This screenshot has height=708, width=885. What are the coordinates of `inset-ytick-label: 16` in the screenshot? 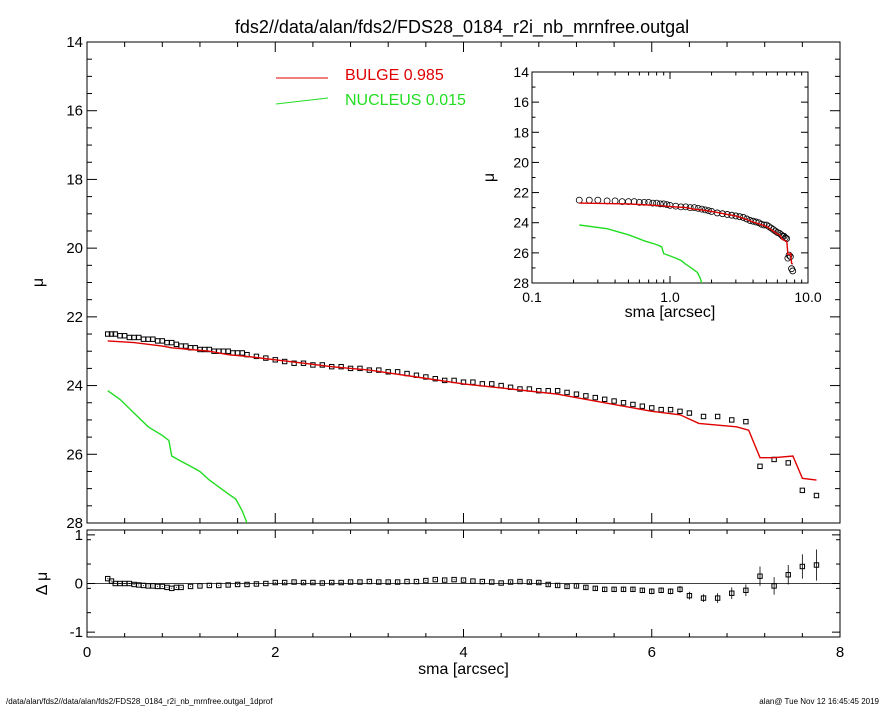 It's located at (521, 102).